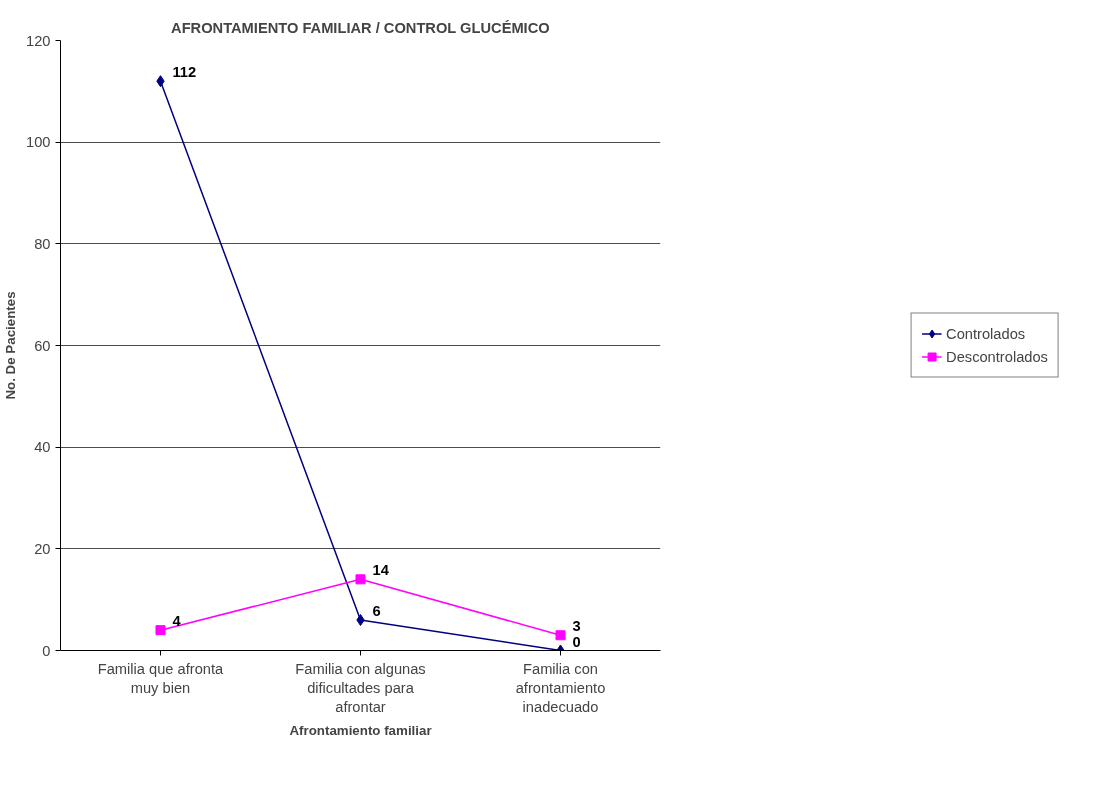  I want to click on x-axis-title: Afrontamiento familiar, so click(360, 730).